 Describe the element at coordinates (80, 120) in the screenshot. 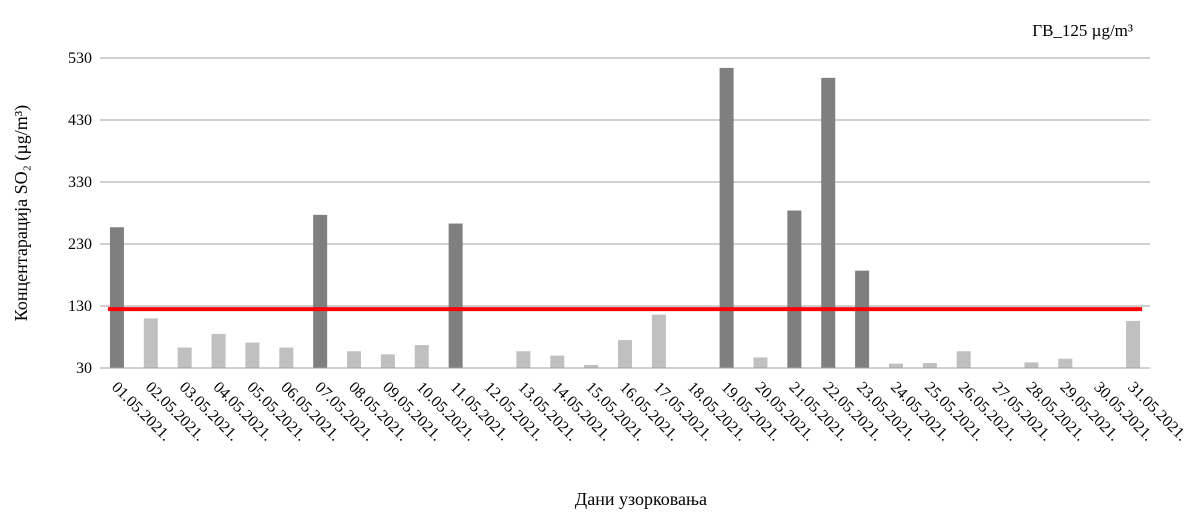

I see `y-tick-label: 430` at that location.